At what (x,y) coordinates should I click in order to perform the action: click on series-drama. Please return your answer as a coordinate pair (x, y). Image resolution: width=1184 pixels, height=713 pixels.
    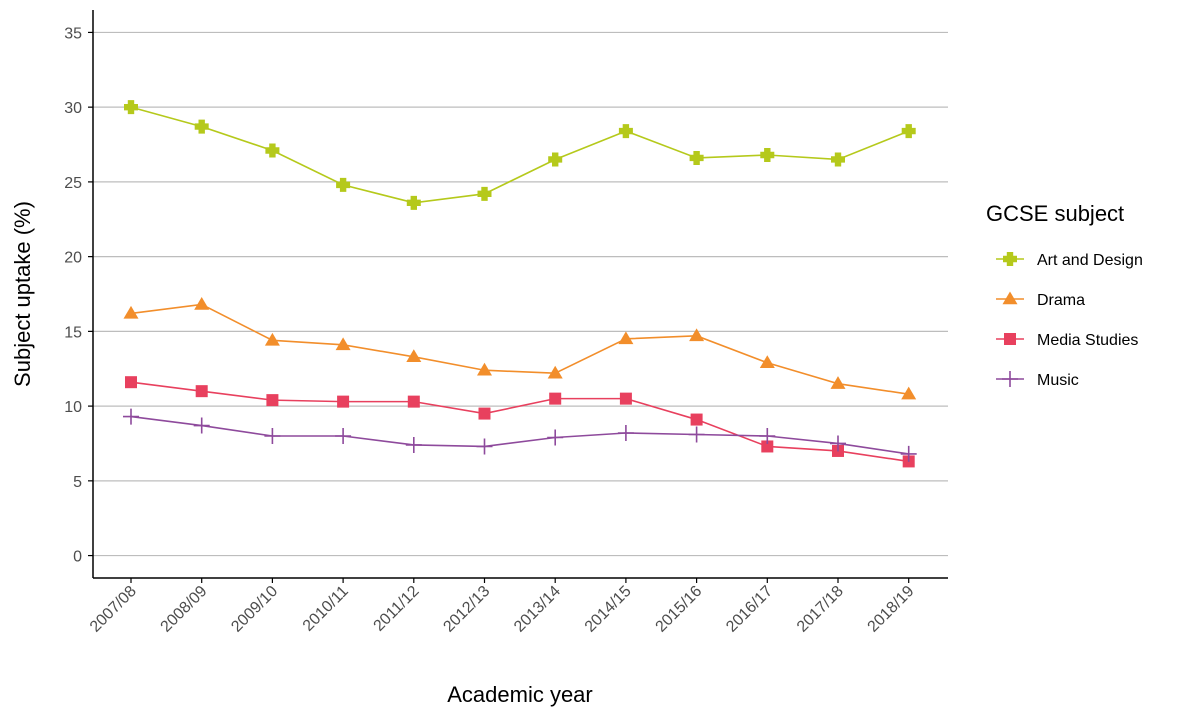
    Looking at the image, I should click on (520, 348).